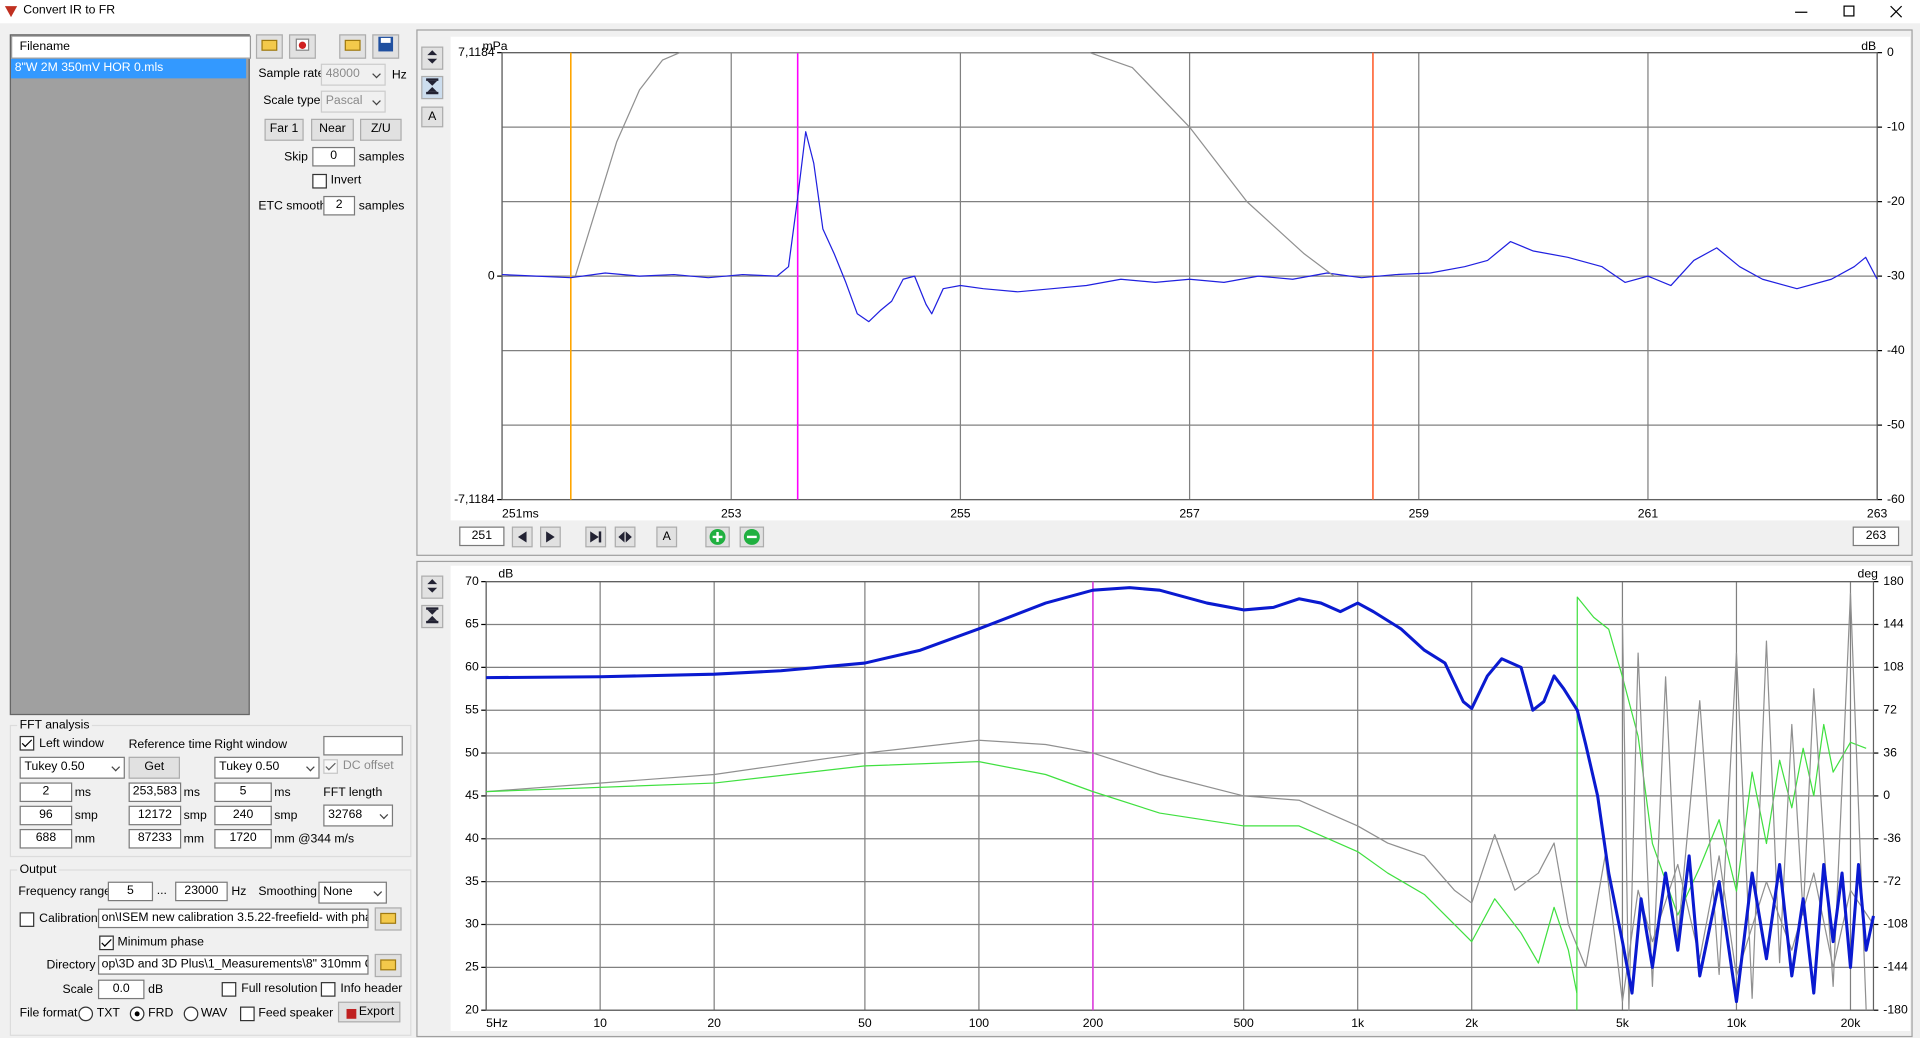  Describe the element at coordinates (550, 537) in the screenshot. I see `next-button` at that location.